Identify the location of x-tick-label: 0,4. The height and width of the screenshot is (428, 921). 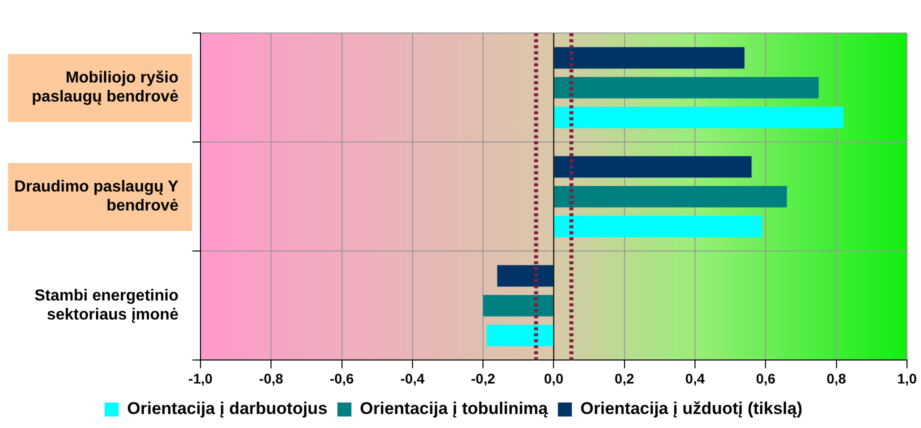
(695, 378).